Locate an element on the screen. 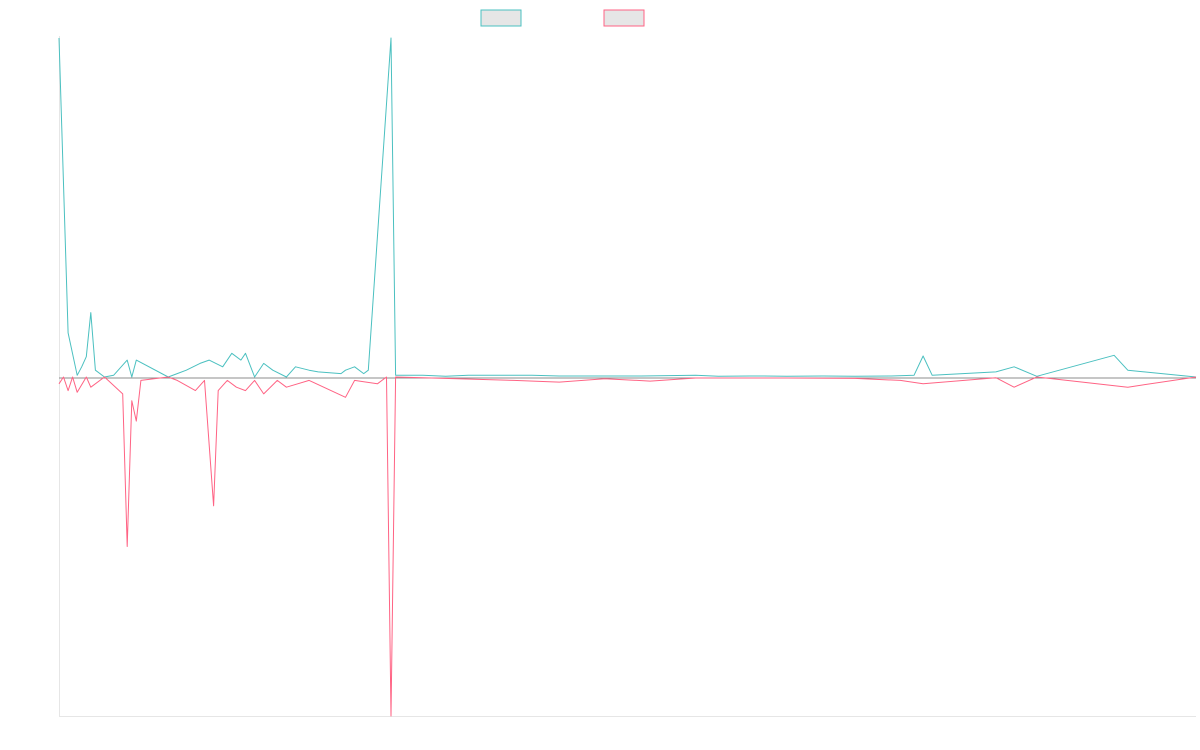  legend is located at coordinates (562, 18).